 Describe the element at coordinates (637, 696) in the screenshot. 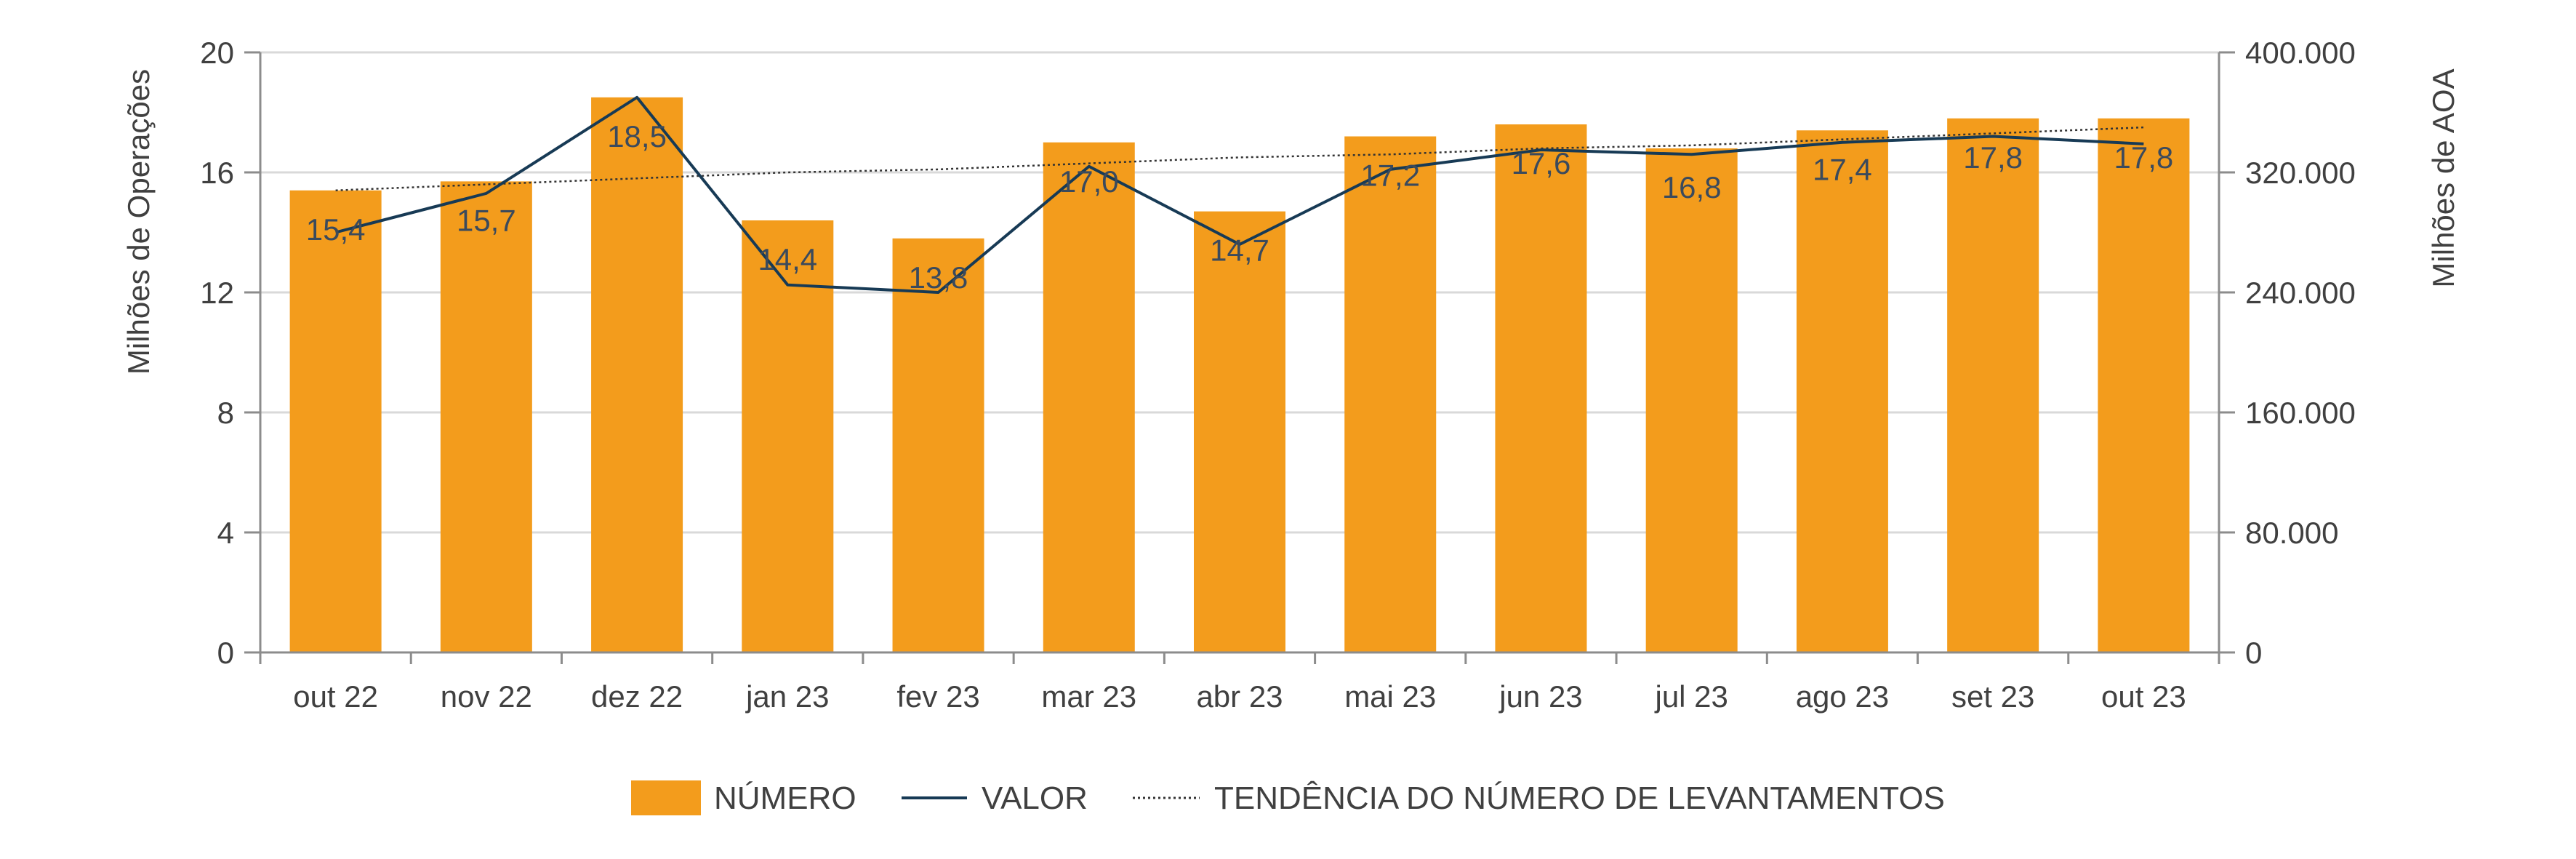

I see `x-tick-label: dez 22` at that location.